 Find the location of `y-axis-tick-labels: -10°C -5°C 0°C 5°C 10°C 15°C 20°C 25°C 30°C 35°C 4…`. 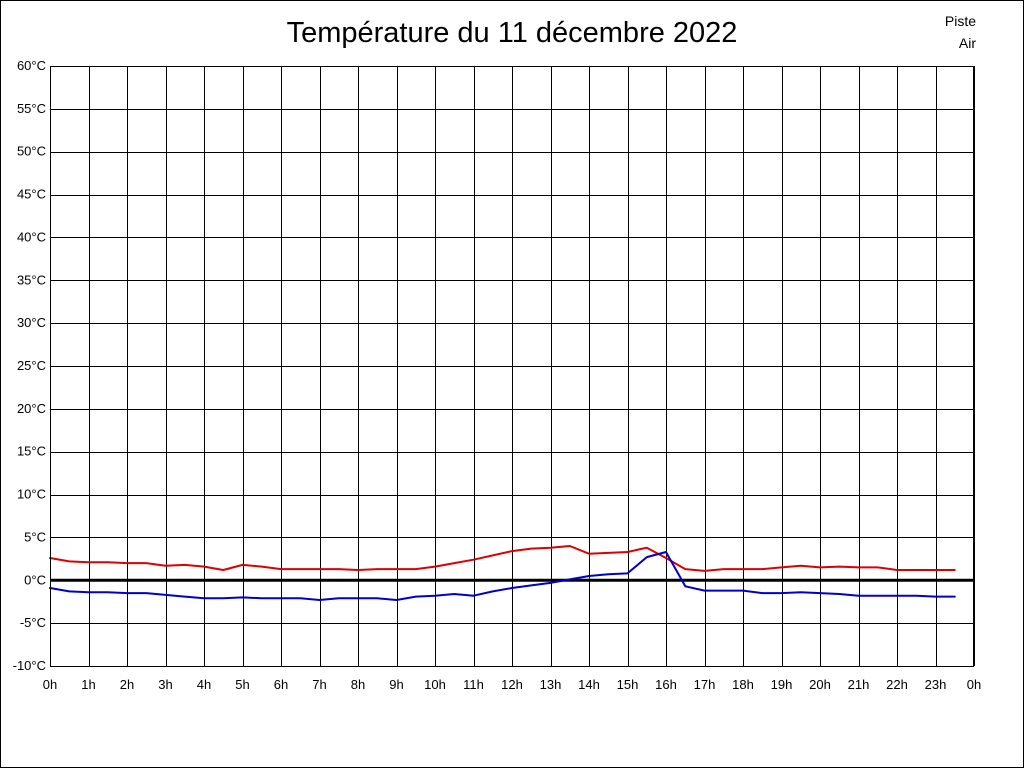

y-axis-tick-labels: -10°C -5°C 0°C 5°C 10°C 15°C 20°C 25°C 30°C 35°C 4… is located at coordinates (29, 365).